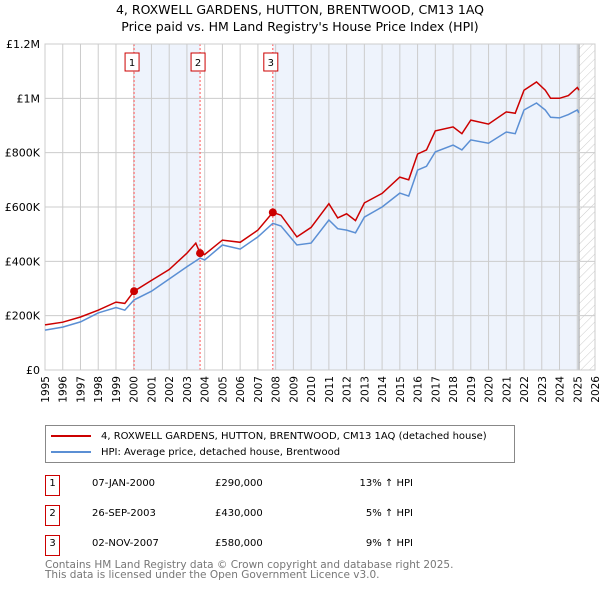  What do you see at coordinates (472, 389) in the screenshot?
I see `x-tick-label: 2019` at bounding box center [472, 389].